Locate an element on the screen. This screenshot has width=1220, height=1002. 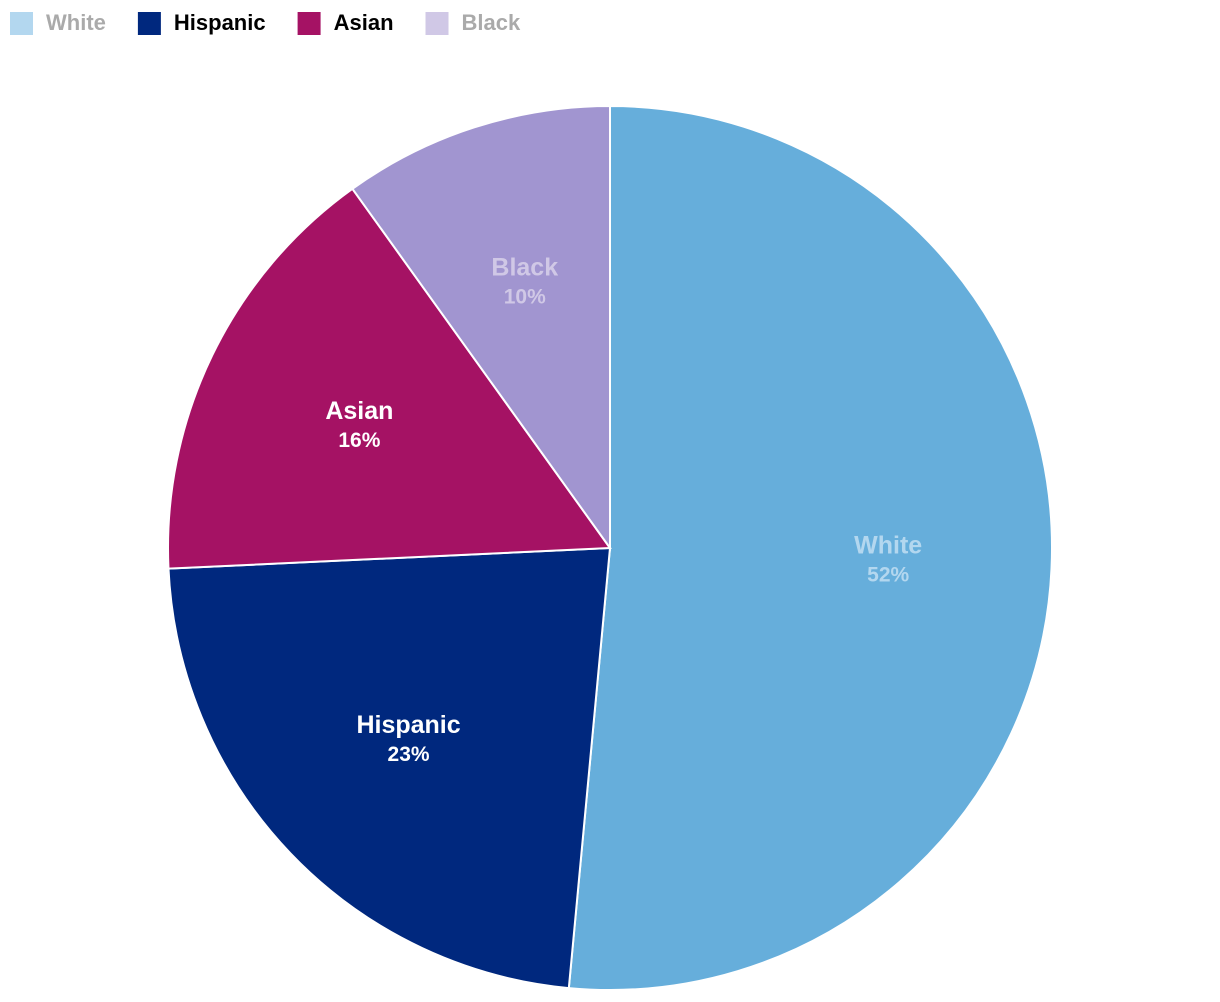
legend-label: Hispanic is located at coordinates (220, 22).